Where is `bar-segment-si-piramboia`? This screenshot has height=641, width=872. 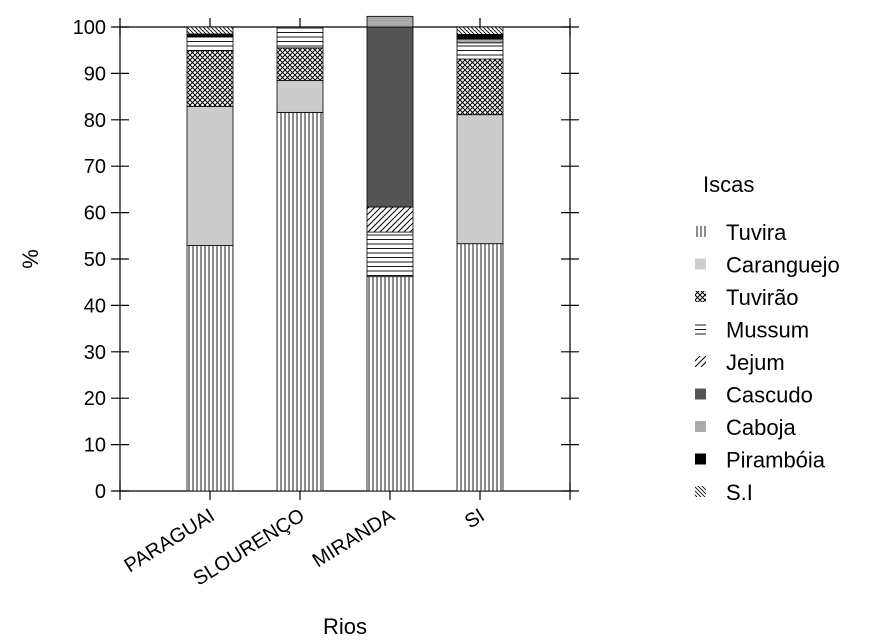 bar-segment-si-piramboia is located at coordinates (480, 37).